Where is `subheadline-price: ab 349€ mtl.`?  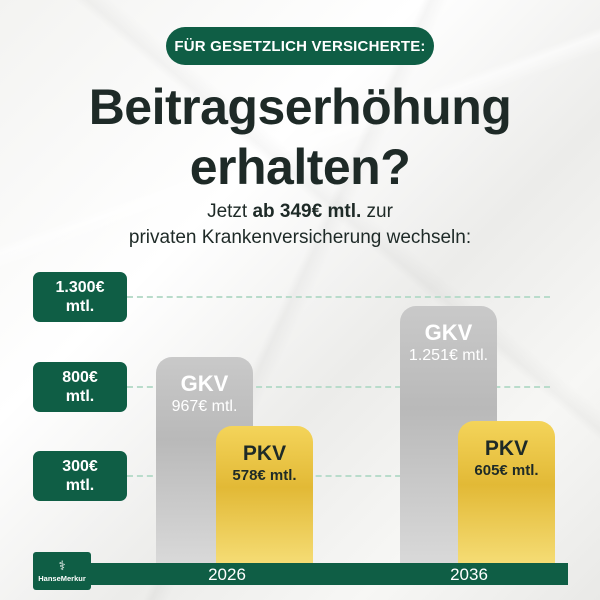
subheadline-price: ab 349€ mtl. is located at coordinates (307, 211).